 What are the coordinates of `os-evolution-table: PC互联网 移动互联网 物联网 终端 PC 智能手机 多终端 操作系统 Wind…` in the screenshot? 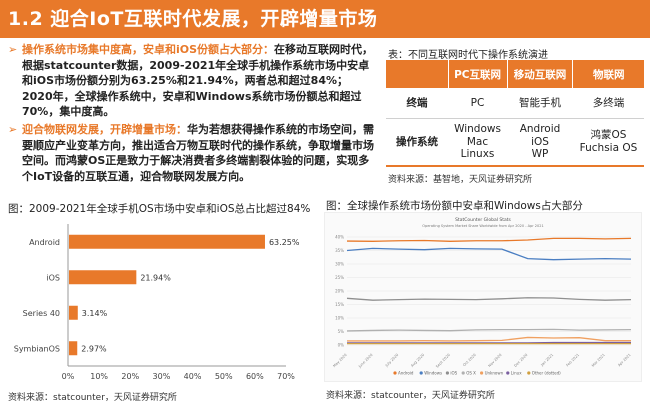 It's located at (515, 113).